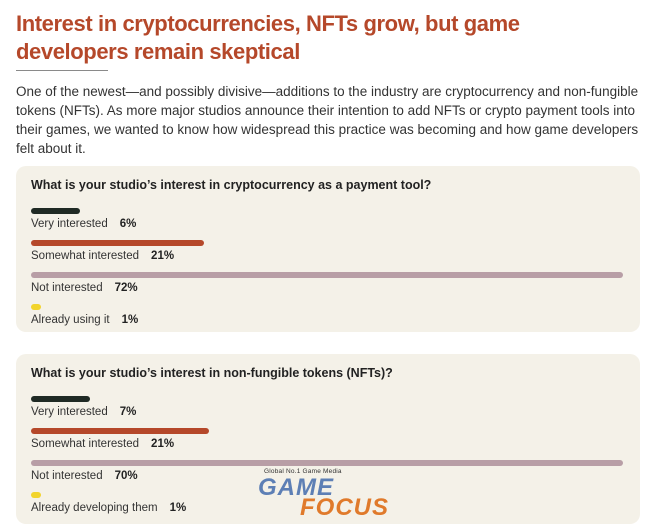 This screenshot has width=660, height=532. I want to click on watermark-word-focus: FOCUS, so click(344, 507).